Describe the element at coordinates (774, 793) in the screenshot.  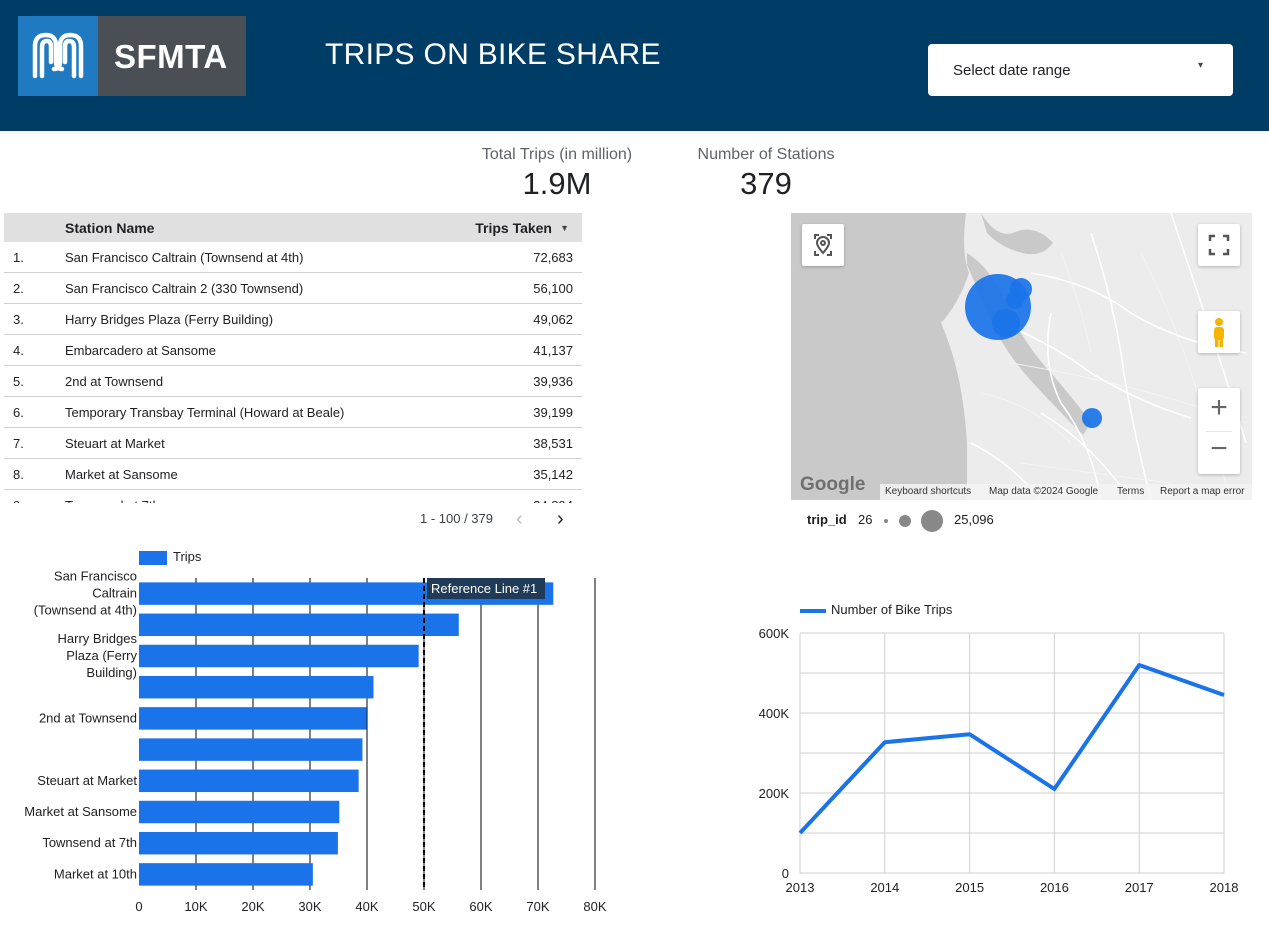
I see `y-tick-label: 200K` at that location.